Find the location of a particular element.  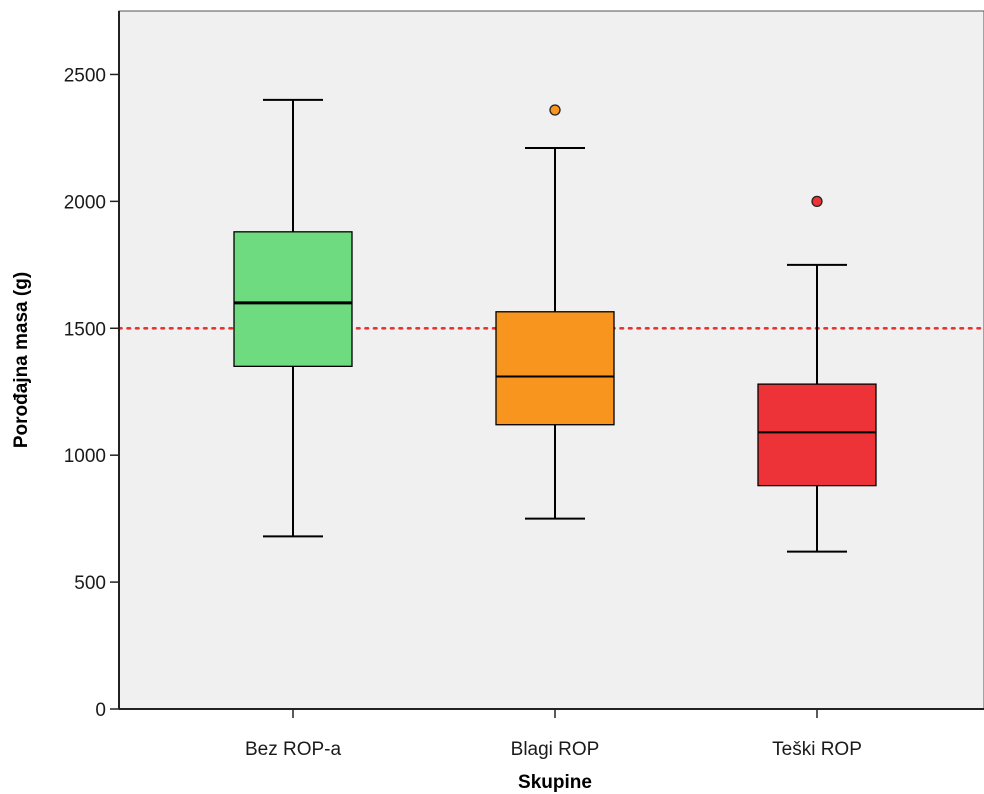

x-ticks: Bez ROP-a Blagi ROP Teški ROP is located at coordinates (553, 734).